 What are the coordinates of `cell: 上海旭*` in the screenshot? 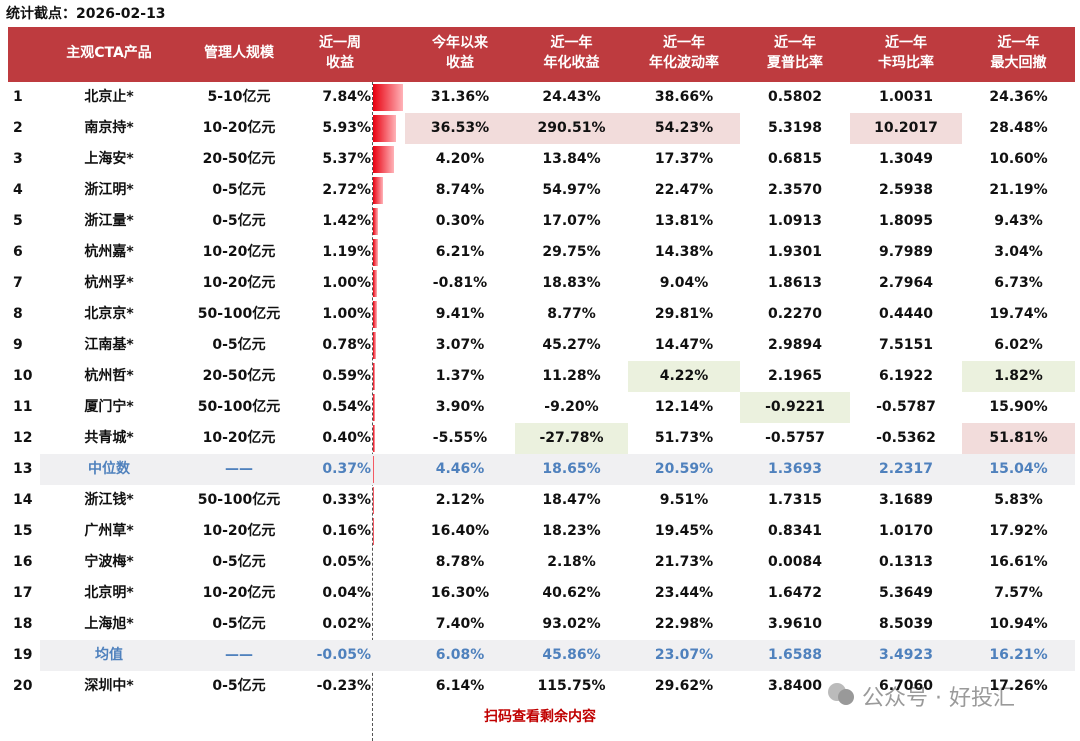 It's located at (109, 624).